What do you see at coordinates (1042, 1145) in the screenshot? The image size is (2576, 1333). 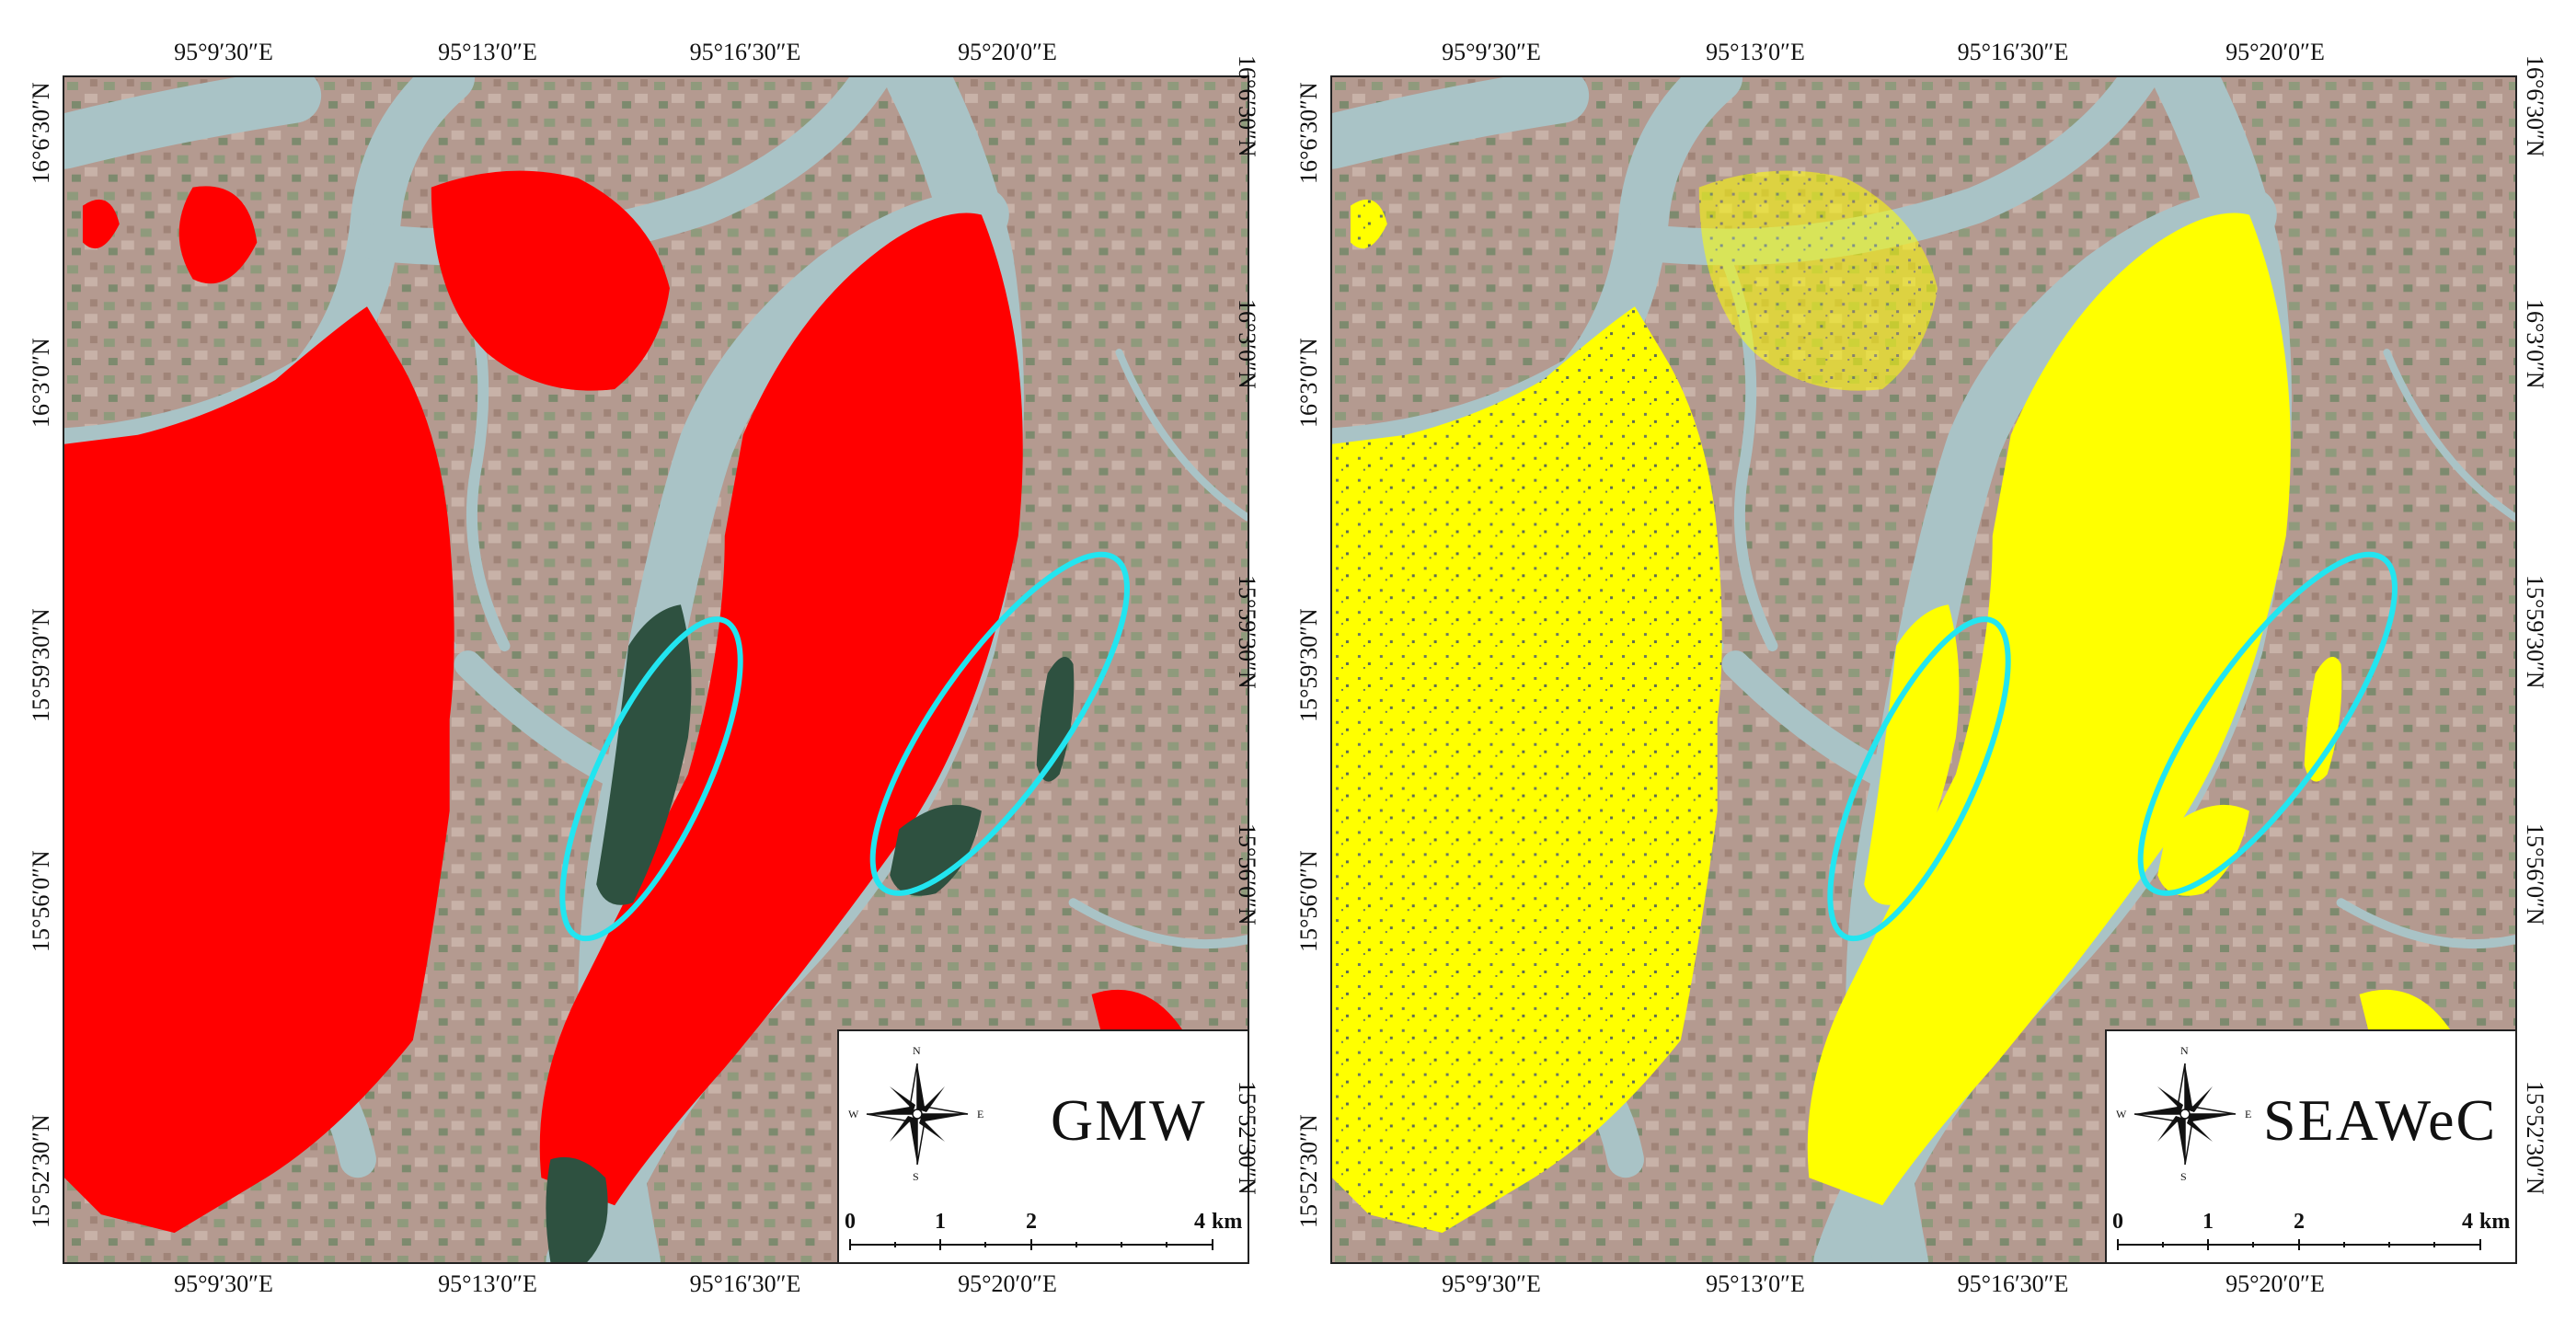 I see `legend-box: N S E W GMW 0 1 2 4 km` at bounding box center [1042, 1145].